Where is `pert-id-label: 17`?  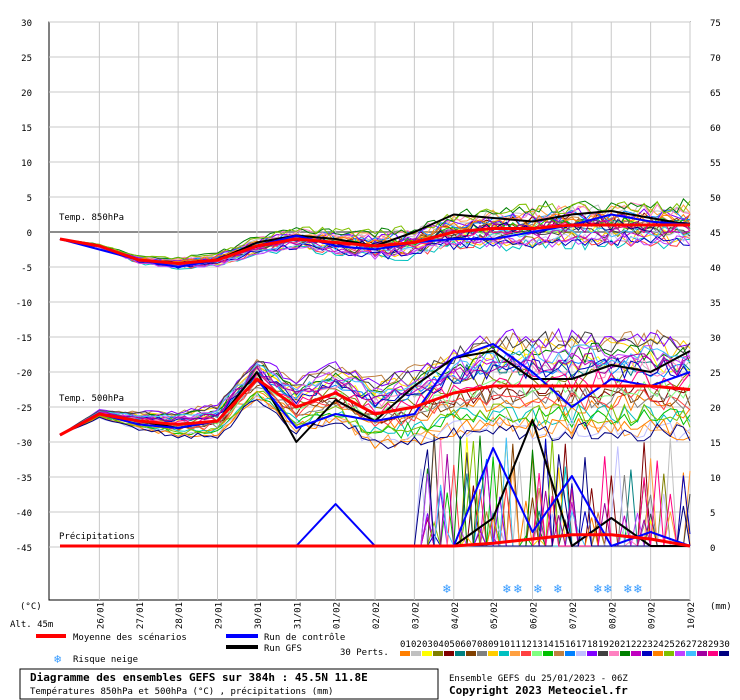 pert-id-label: 17 is located at coordinates (581, 645).